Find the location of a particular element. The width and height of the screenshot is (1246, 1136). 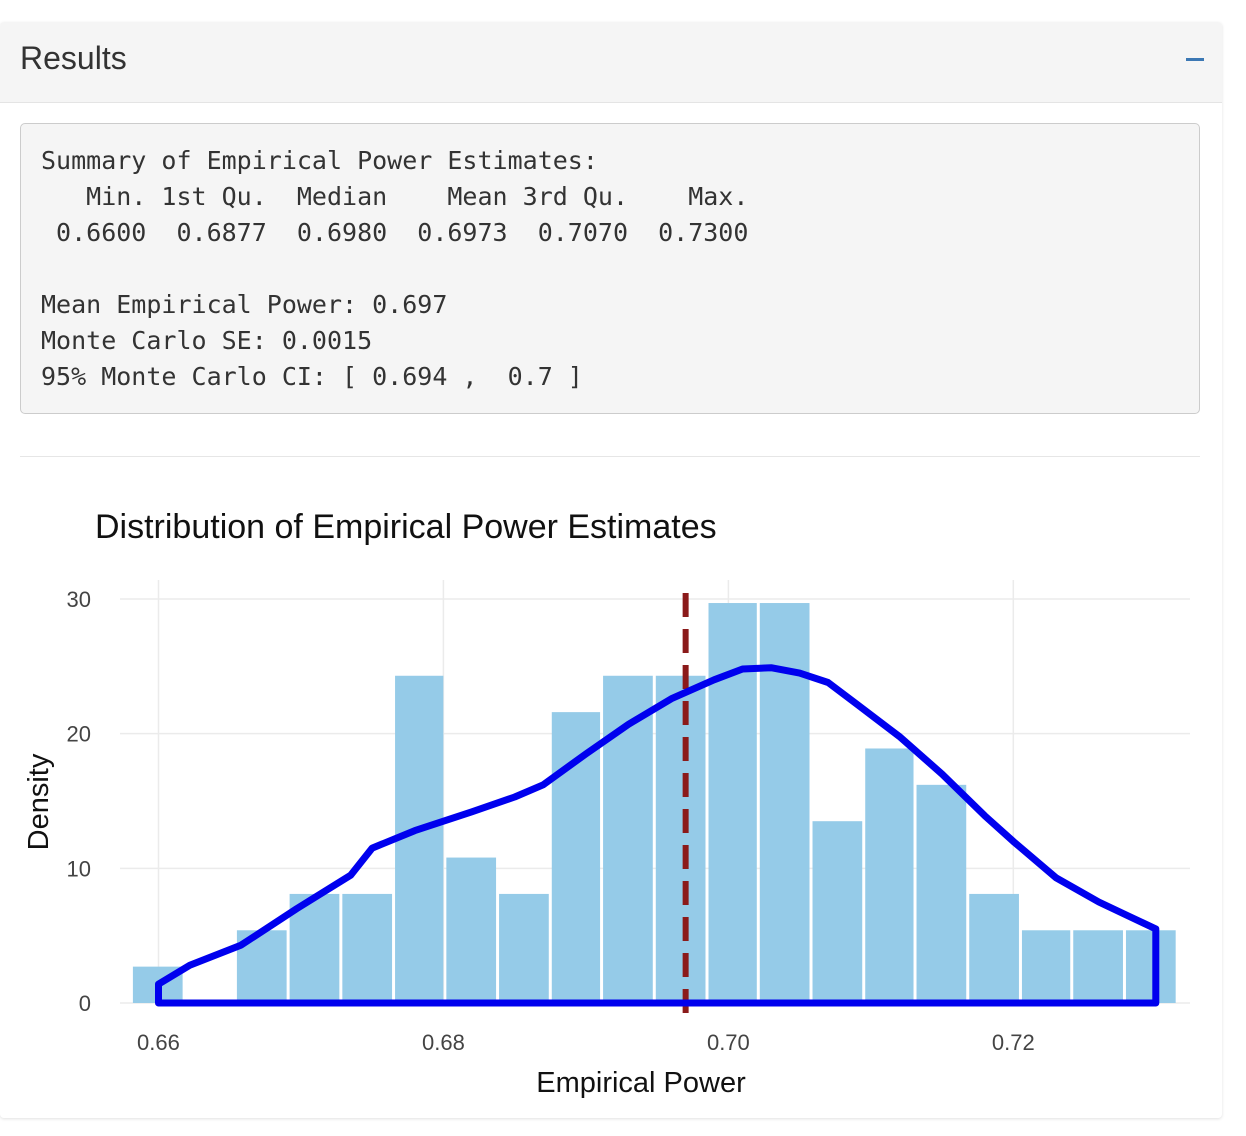

minus-icon is located at coordinates (1195, 59).